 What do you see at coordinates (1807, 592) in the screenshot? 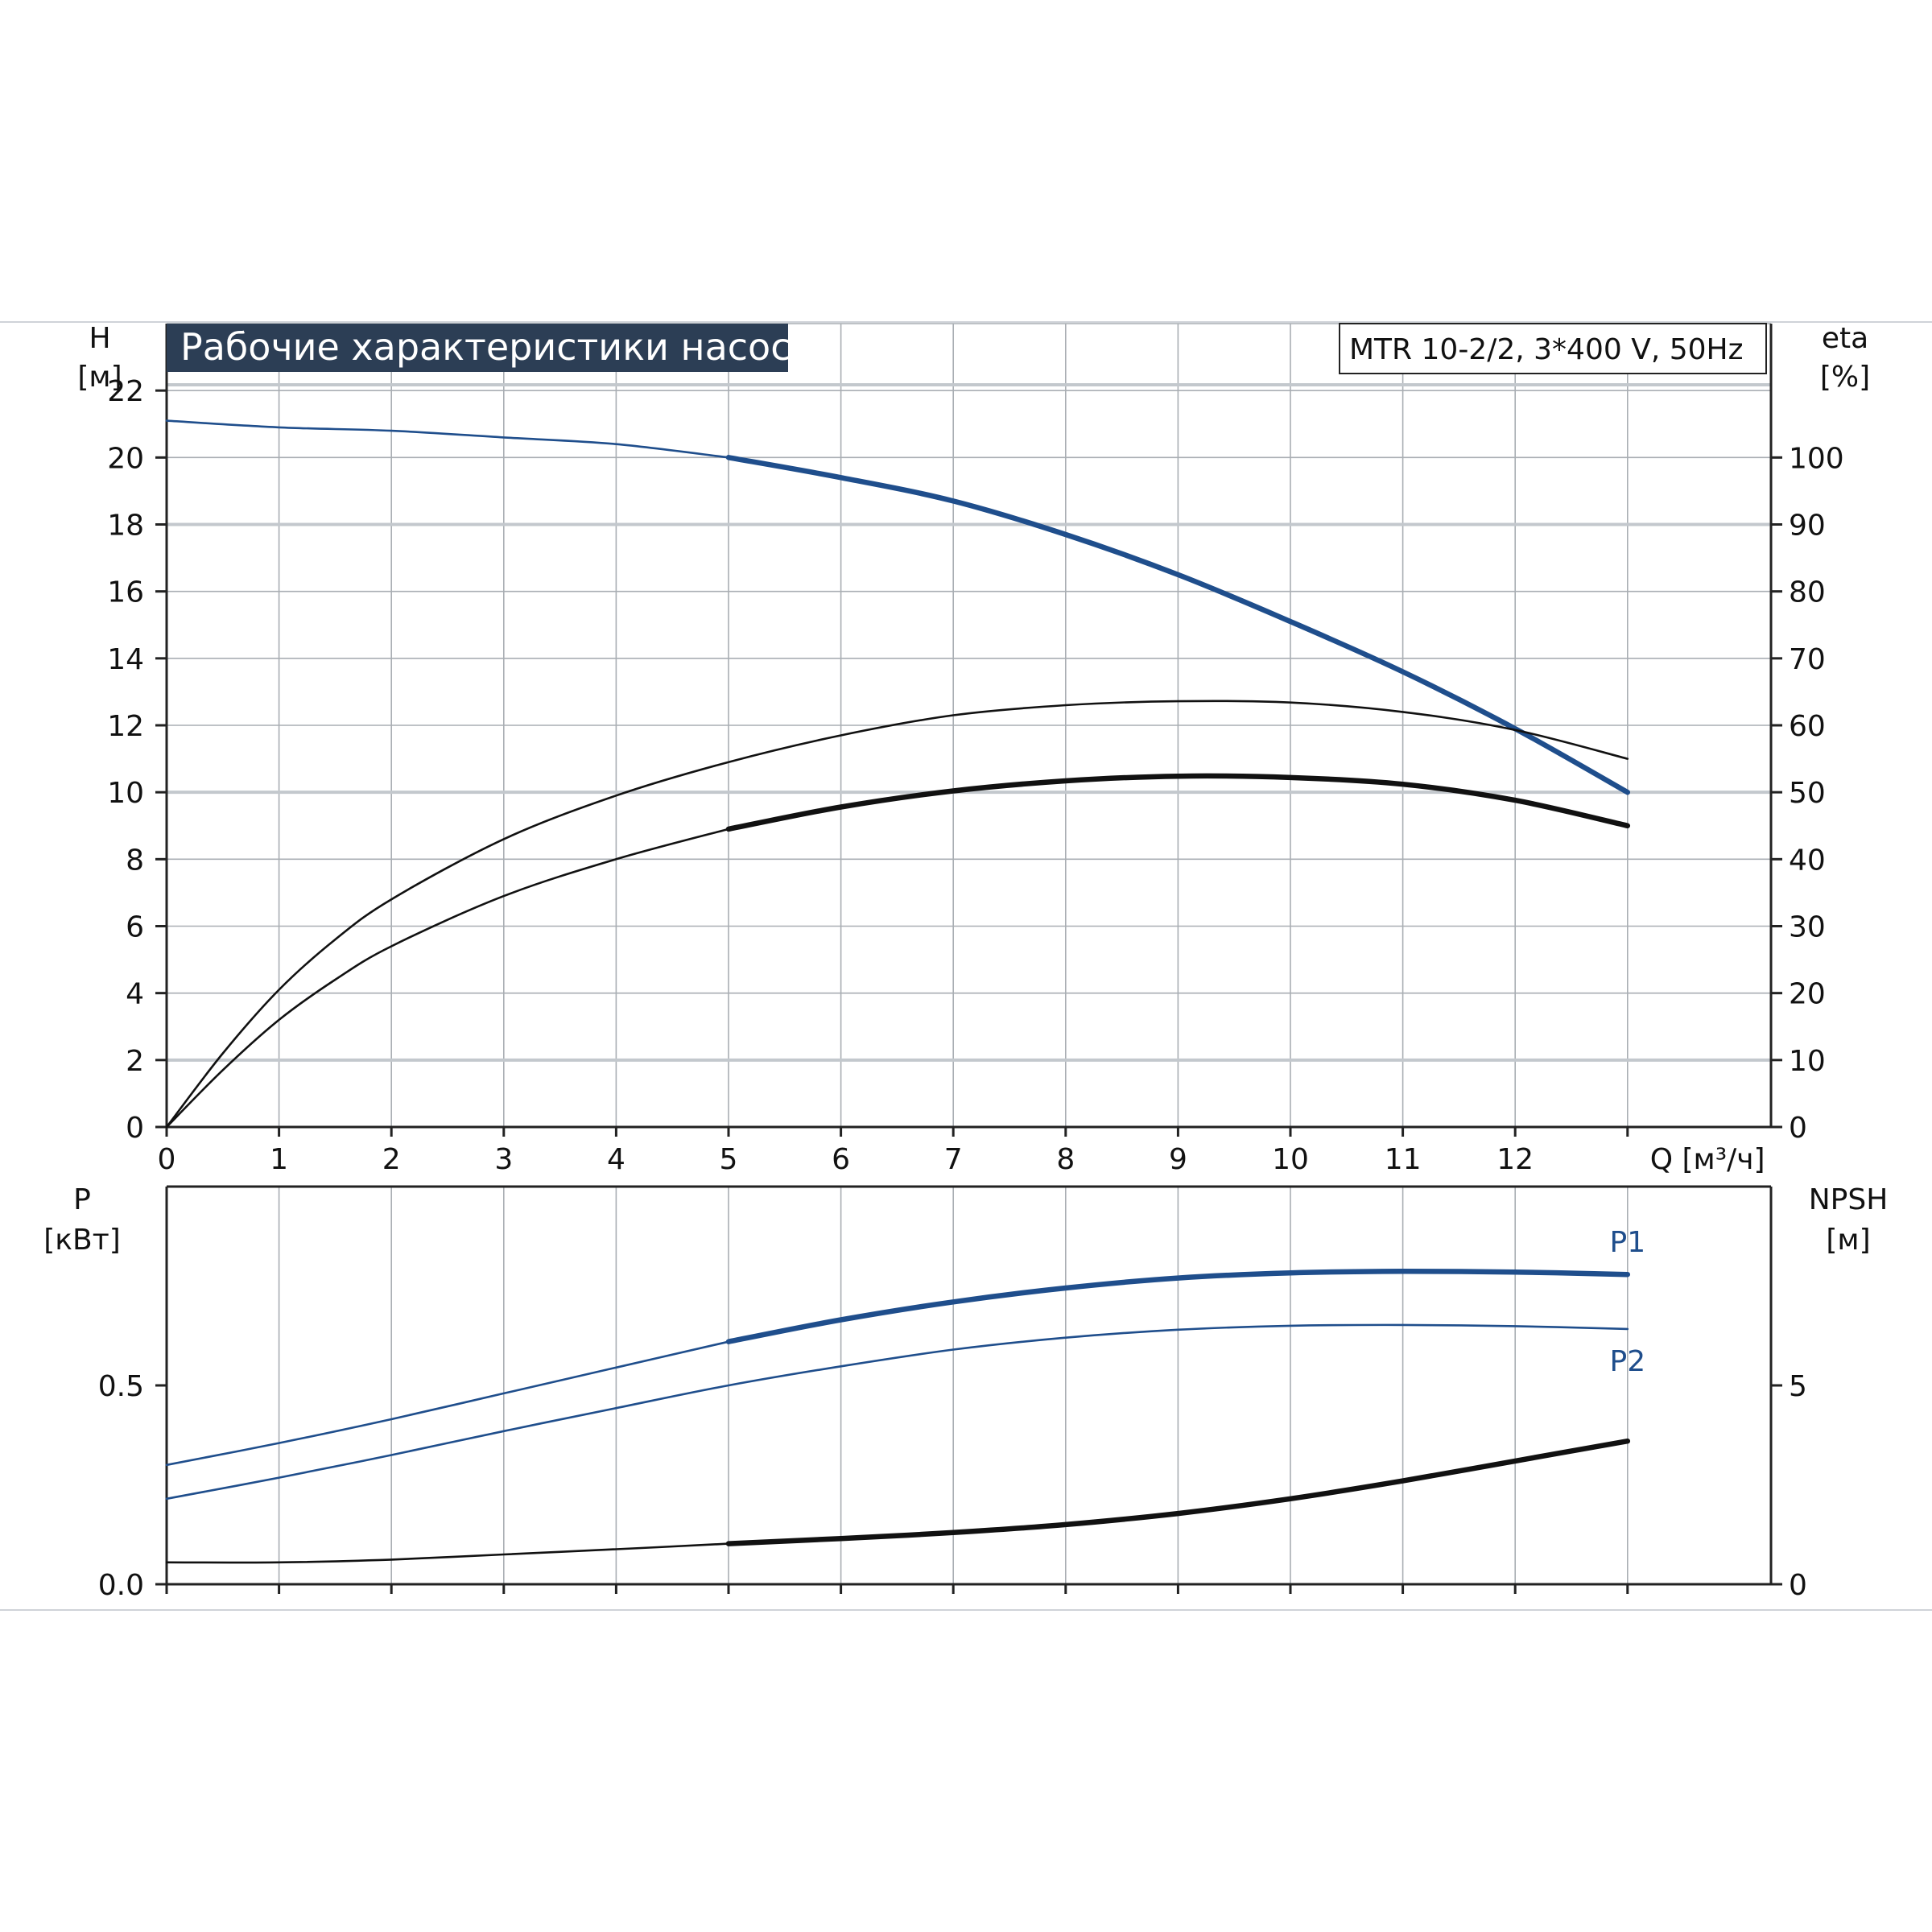
I see `top-right-tick-label: 80` at bounding box center [1807, 592].